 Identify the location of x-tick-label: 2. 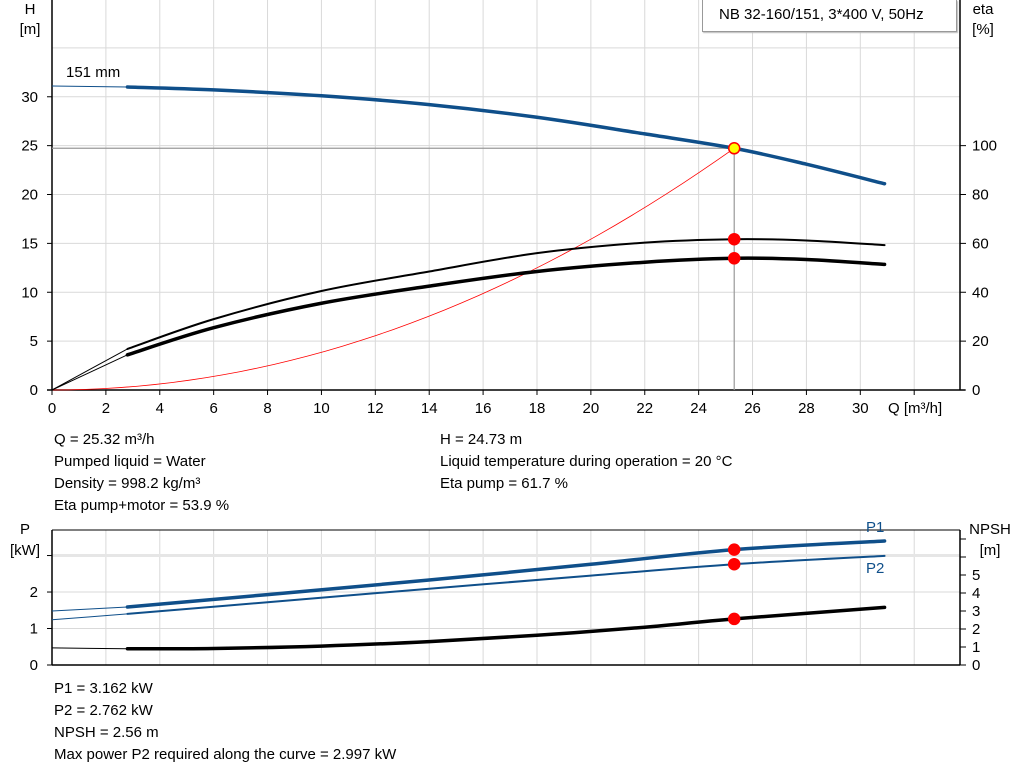
(106, 408).